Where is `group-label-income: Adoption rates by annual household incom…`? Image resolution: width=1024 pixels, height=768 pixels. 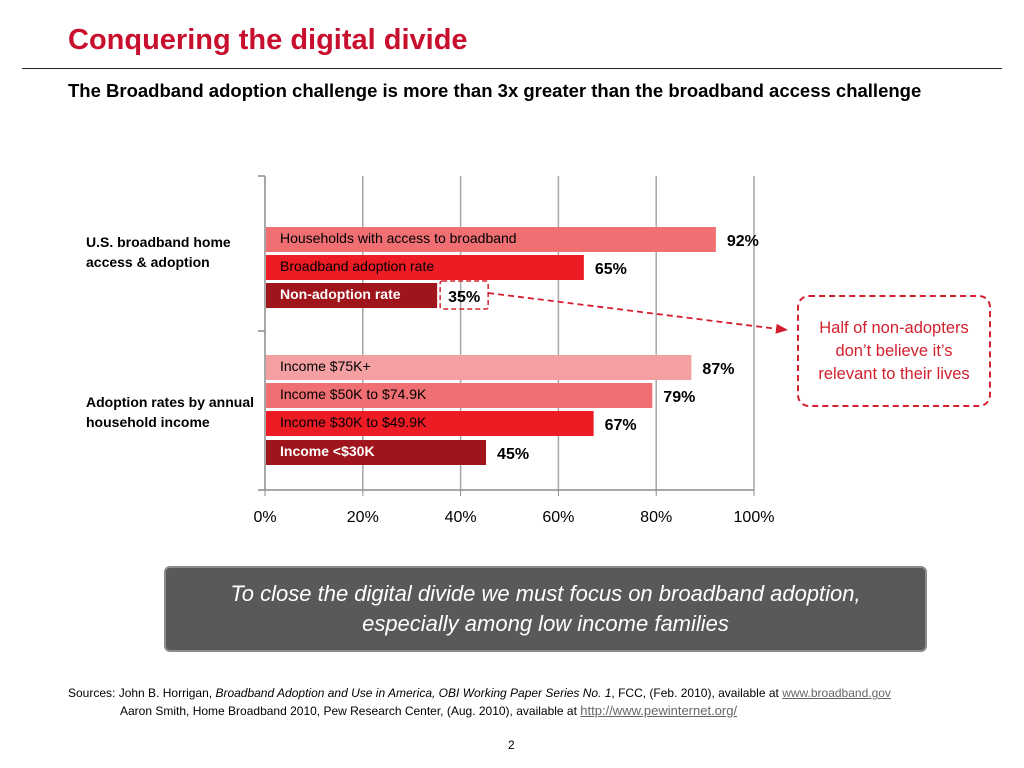
group-label-income: Adoption rates by annual household incom… is located at coordinates (170, 412).